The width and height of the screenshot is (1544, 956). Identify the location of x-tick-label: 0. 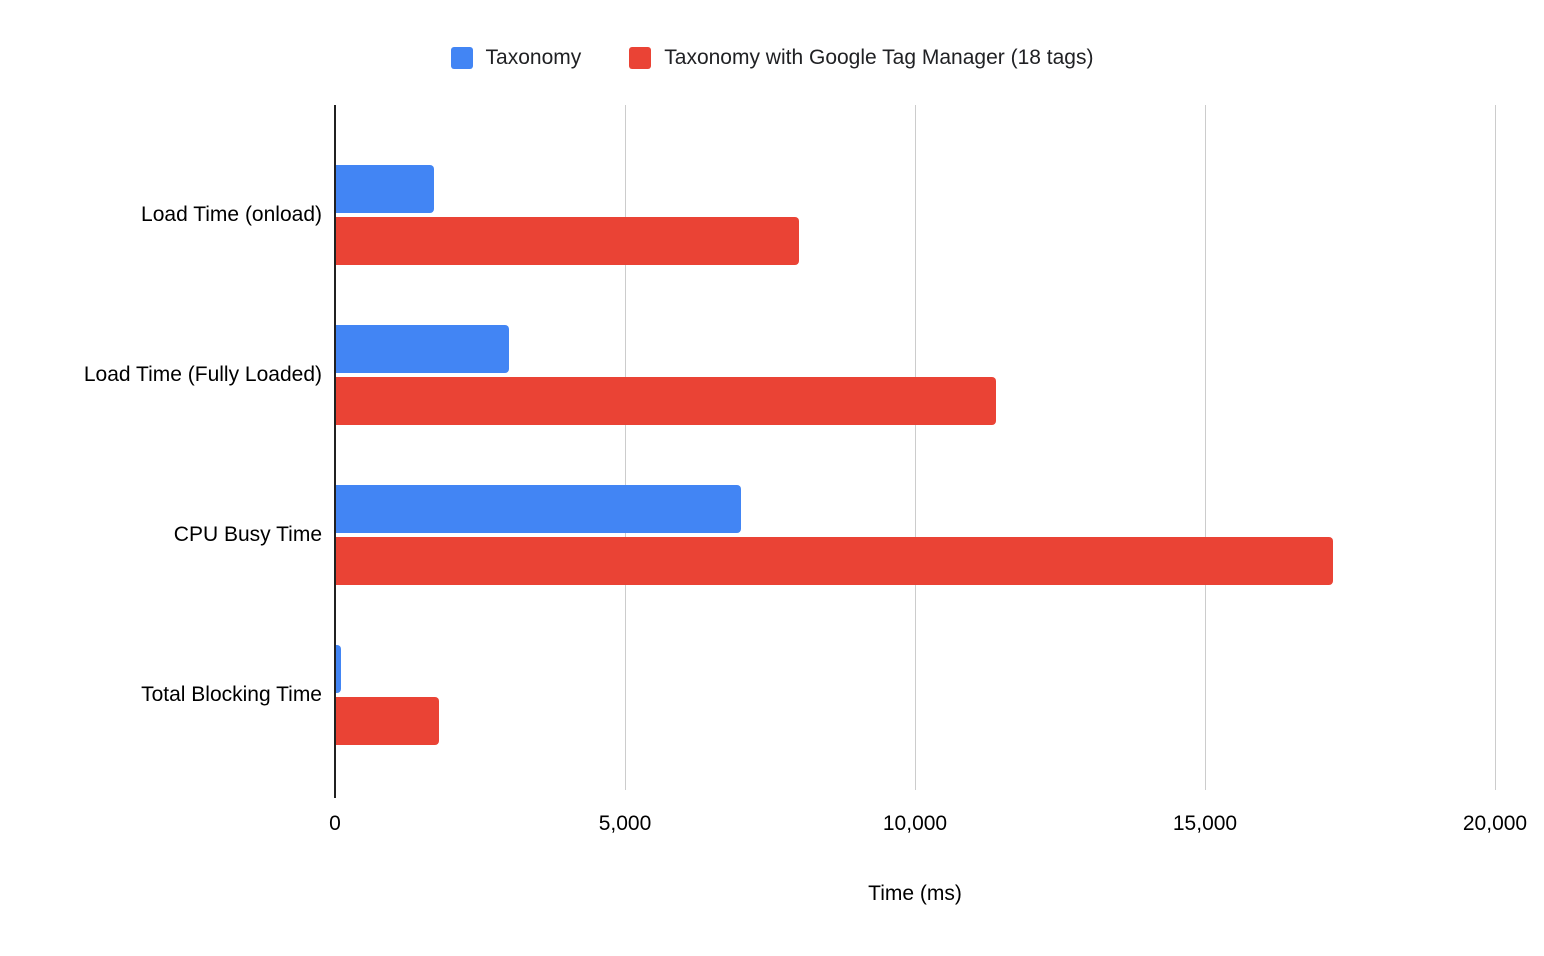
(335, 823).